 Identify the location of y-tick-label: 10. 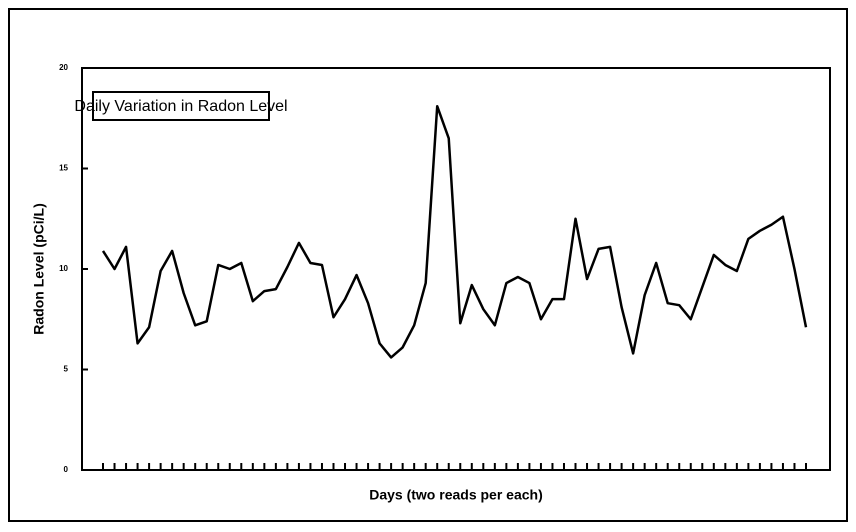
(63, 268).